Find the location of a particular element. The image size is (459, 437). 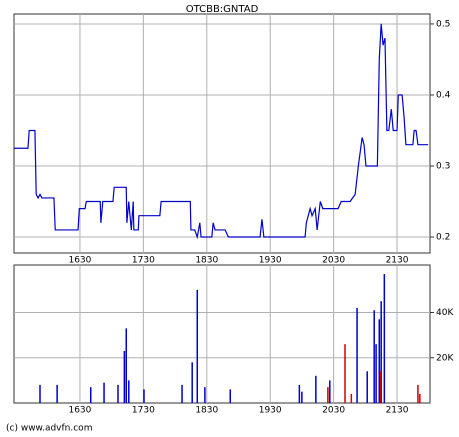

y-tick-label: 20K is located at coordinates (445, 358).